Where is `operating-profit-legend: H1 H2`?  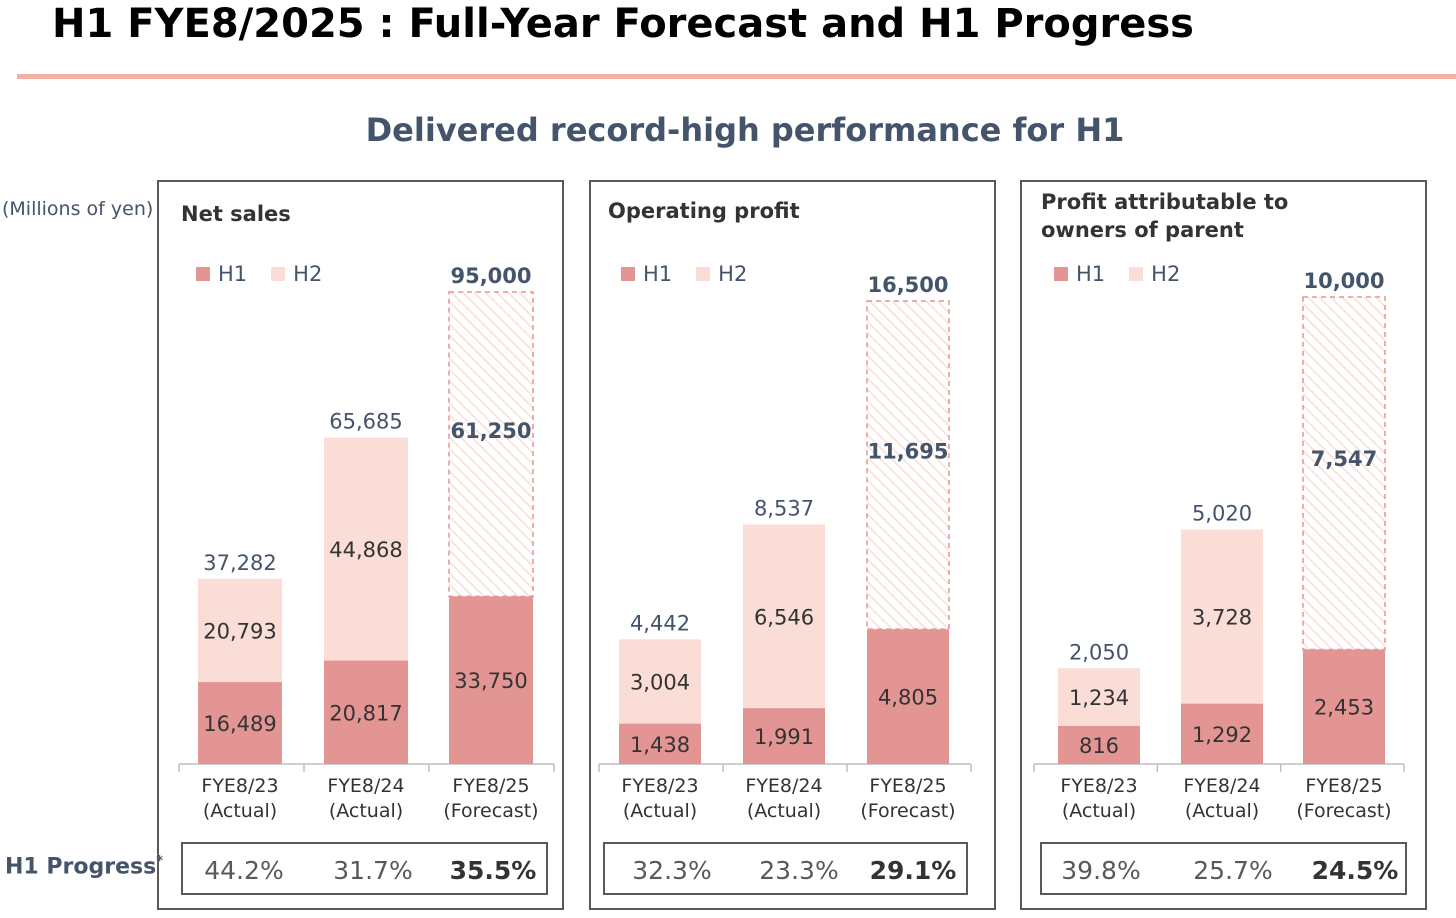 operating-profit-legend: H1 H2 is located at coordinates (696, 274).